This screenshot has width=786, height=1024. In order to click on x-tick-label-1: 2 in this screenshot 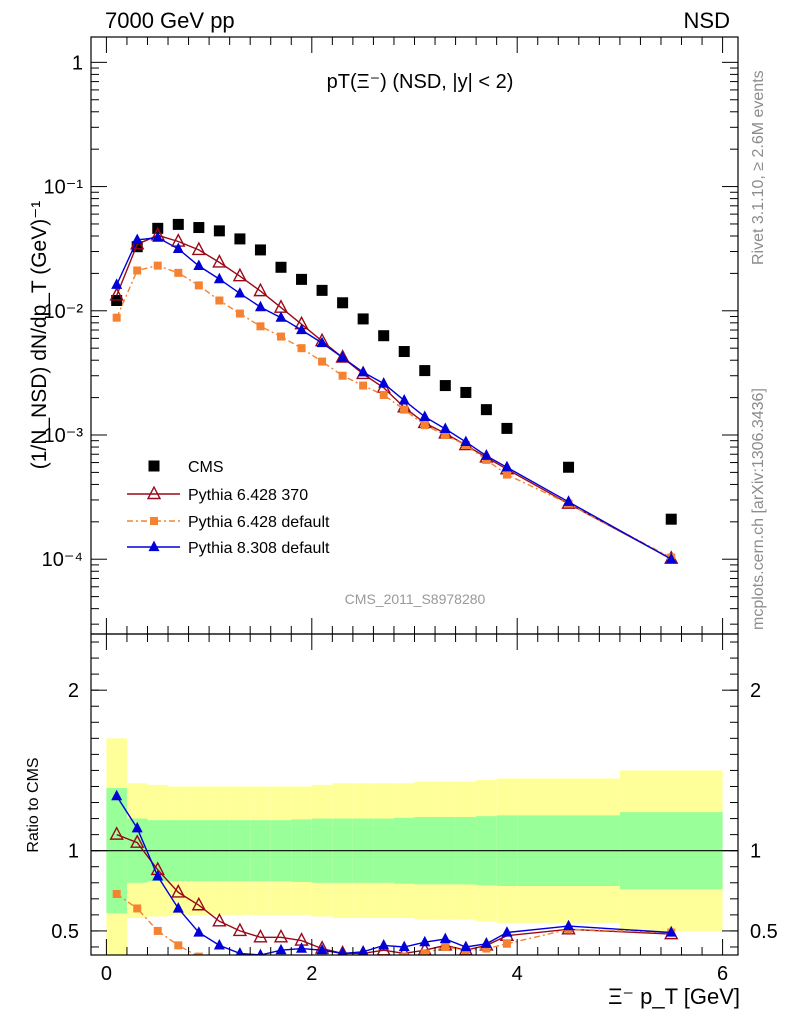, I will do `click(311, 974)`.